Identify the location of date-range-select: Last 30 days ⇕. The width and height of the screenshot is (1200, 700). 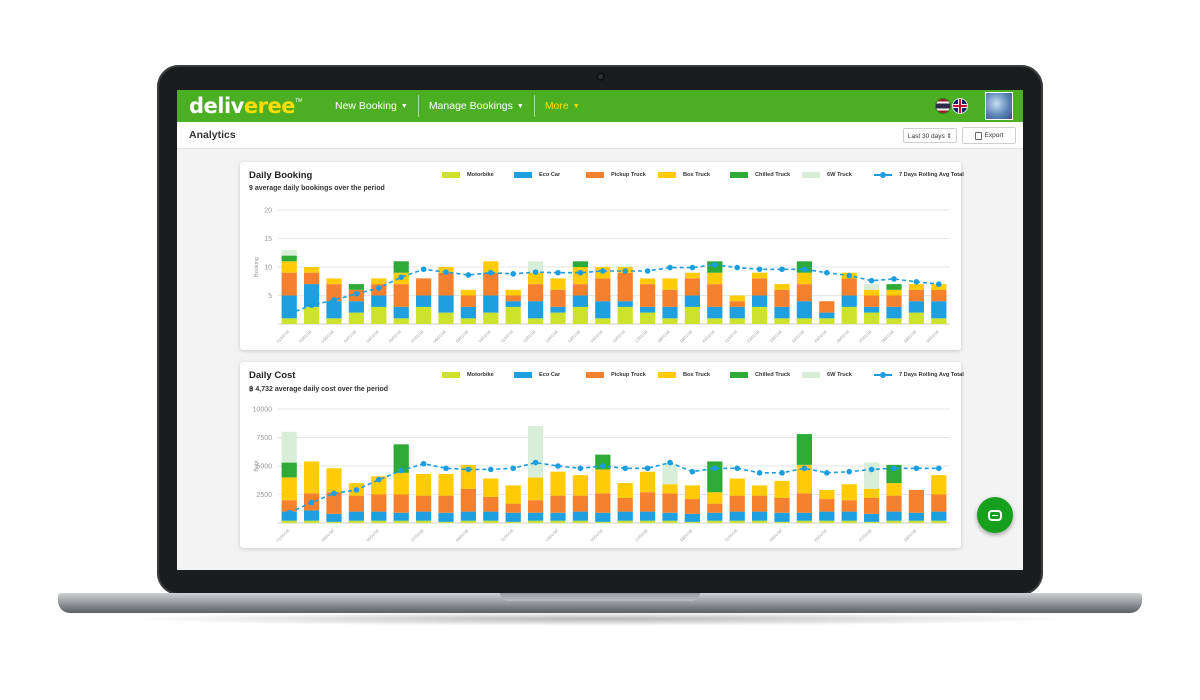
(929, 135).